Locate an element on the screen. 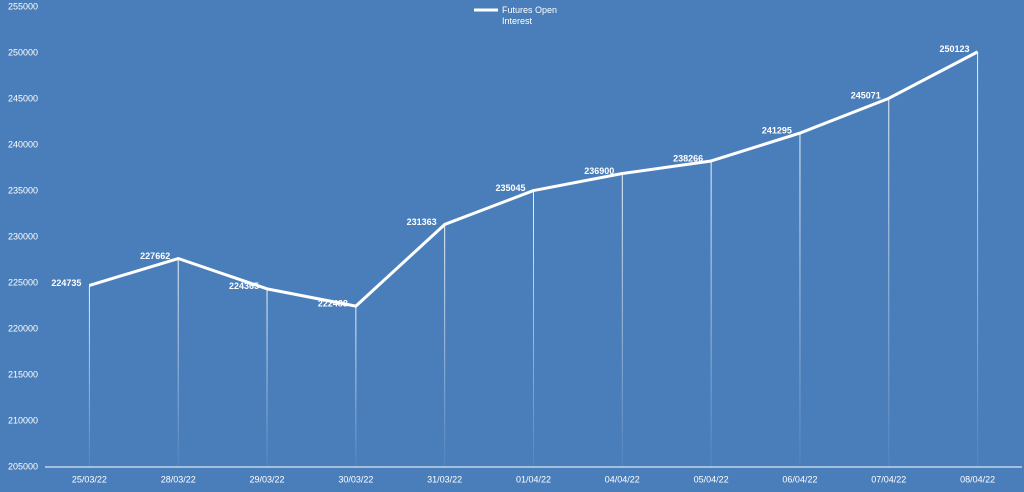  data-label: 241295 is located at coordinates (777, 130).